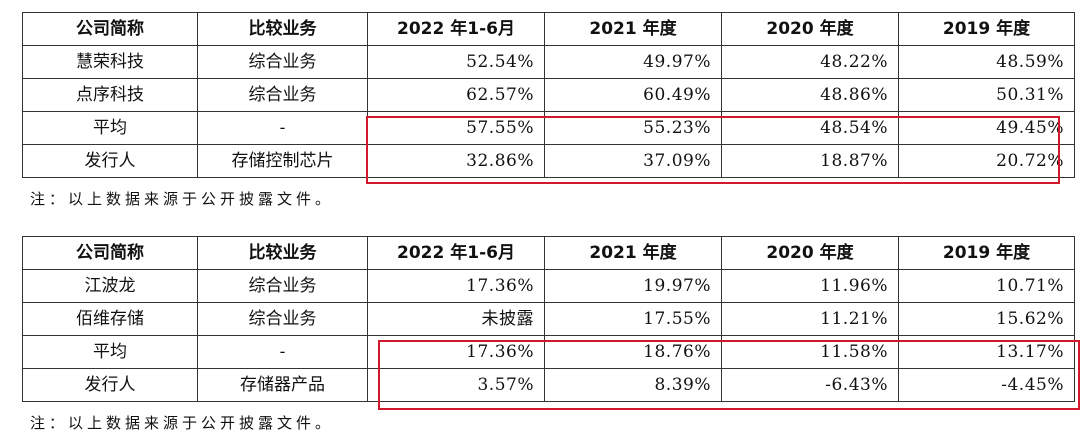 The image size is (1080, 435). I want to click on business-cell: 存储器产品, so click(282, 385).